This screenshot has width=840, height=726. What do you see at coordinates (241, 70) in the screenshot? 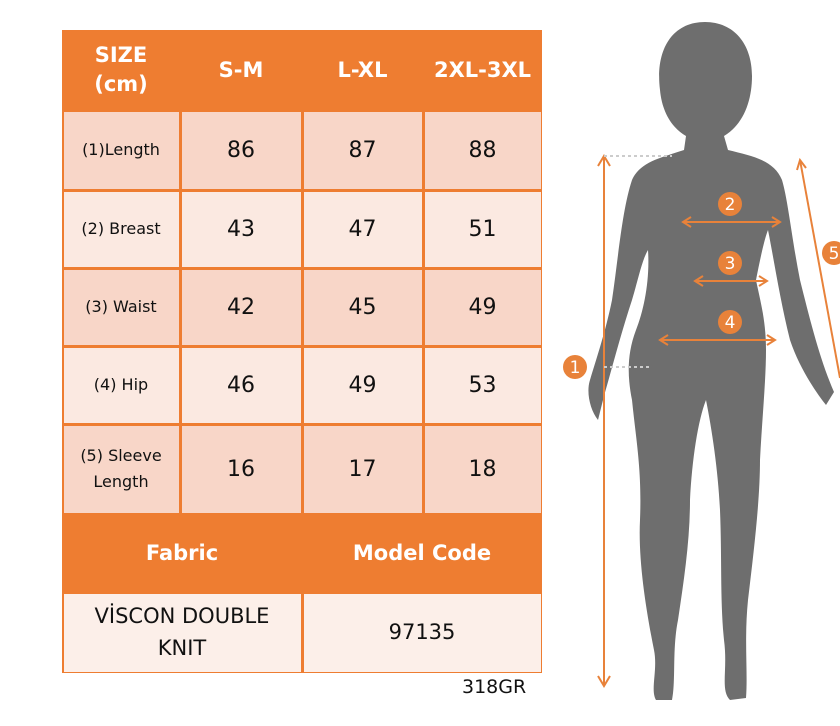
I see `header-cell: S-M` at bounding box center [241, 70].